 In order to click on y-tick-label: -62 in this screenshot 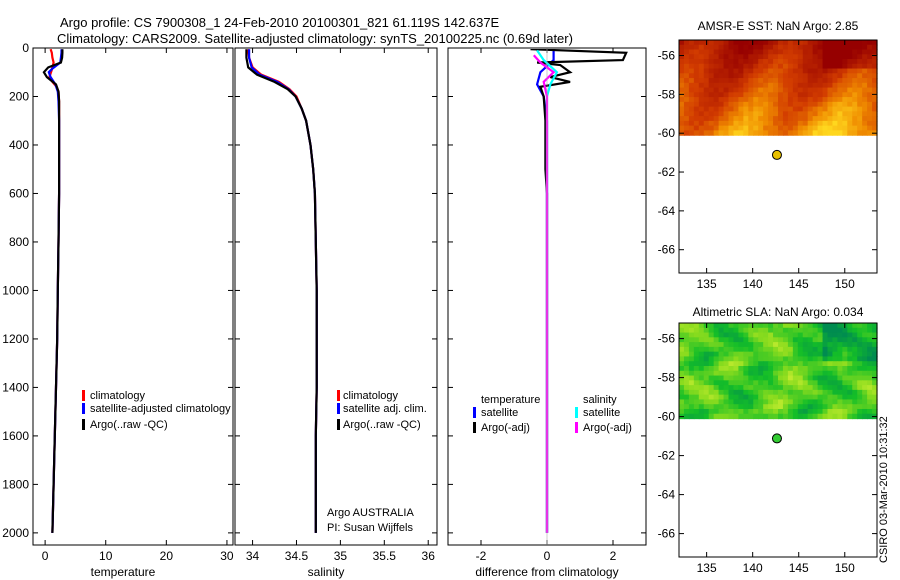, I will do `click(667, 456)`.